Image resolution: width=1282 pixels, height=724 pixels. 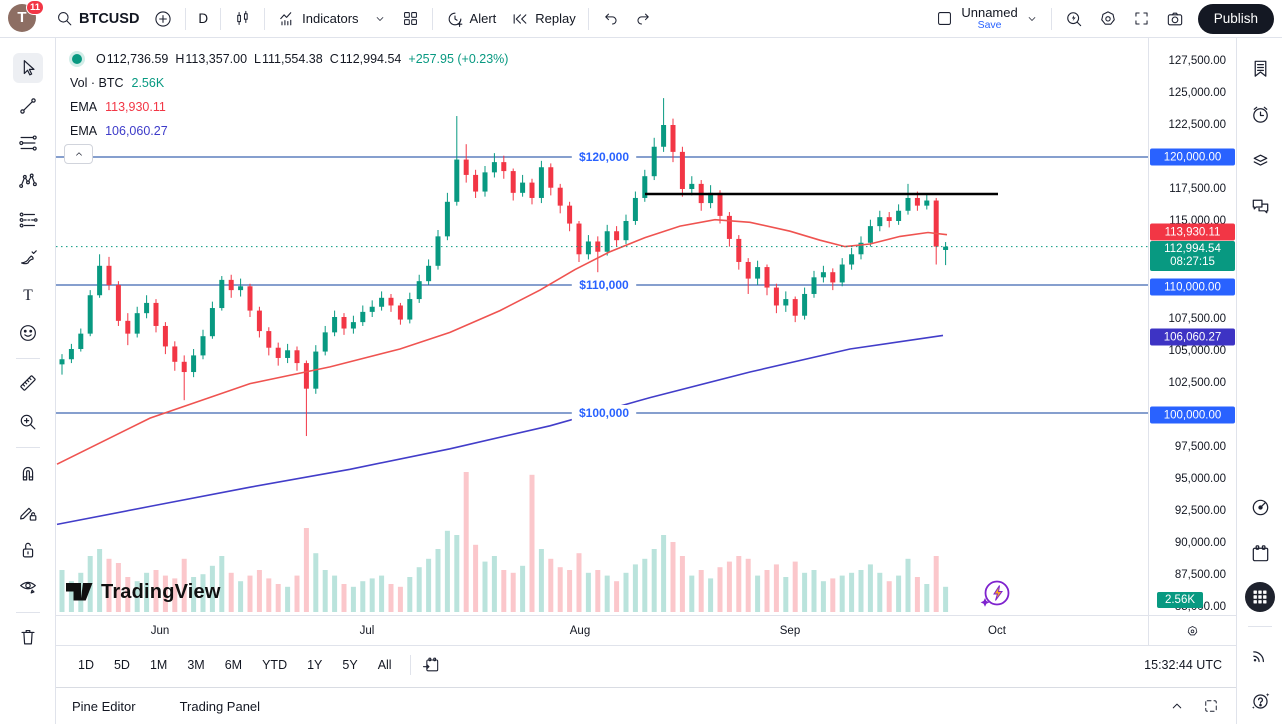 I want to click on legend-ema-fast-row: EMA 113,930.11, so click(x=289, y=107).